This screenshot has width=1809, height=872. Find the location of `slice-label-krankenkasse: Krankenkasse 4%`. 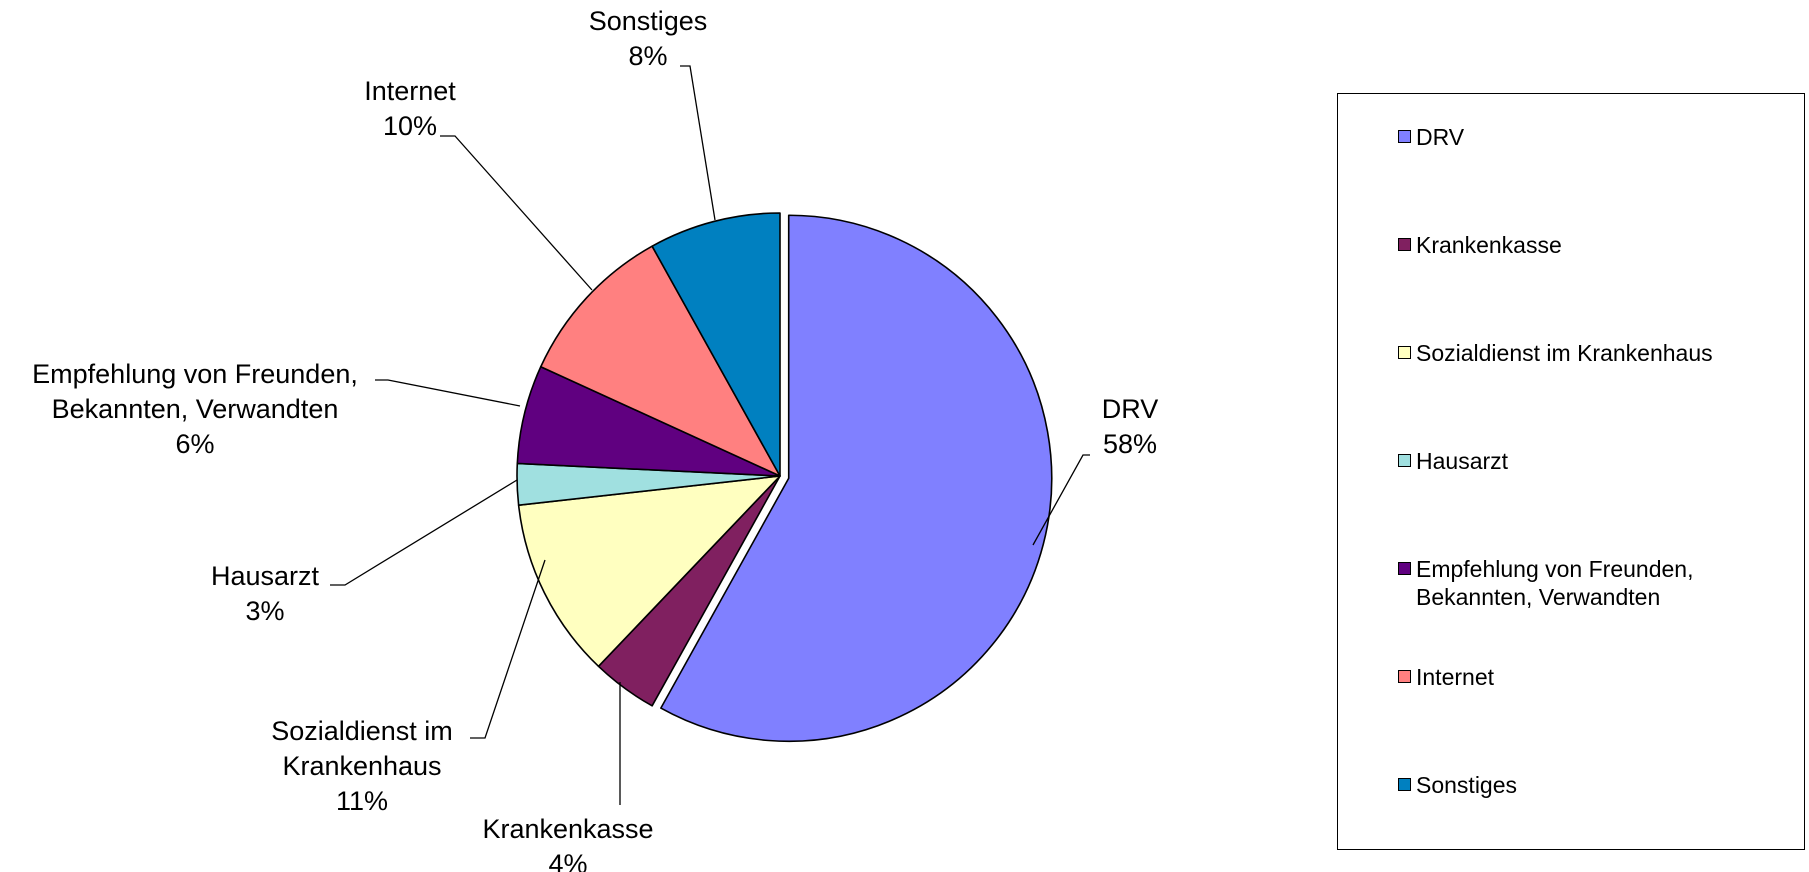

slice-label-krankenkasse: Krankenkasse 4% is located at coordinates (567, 843).